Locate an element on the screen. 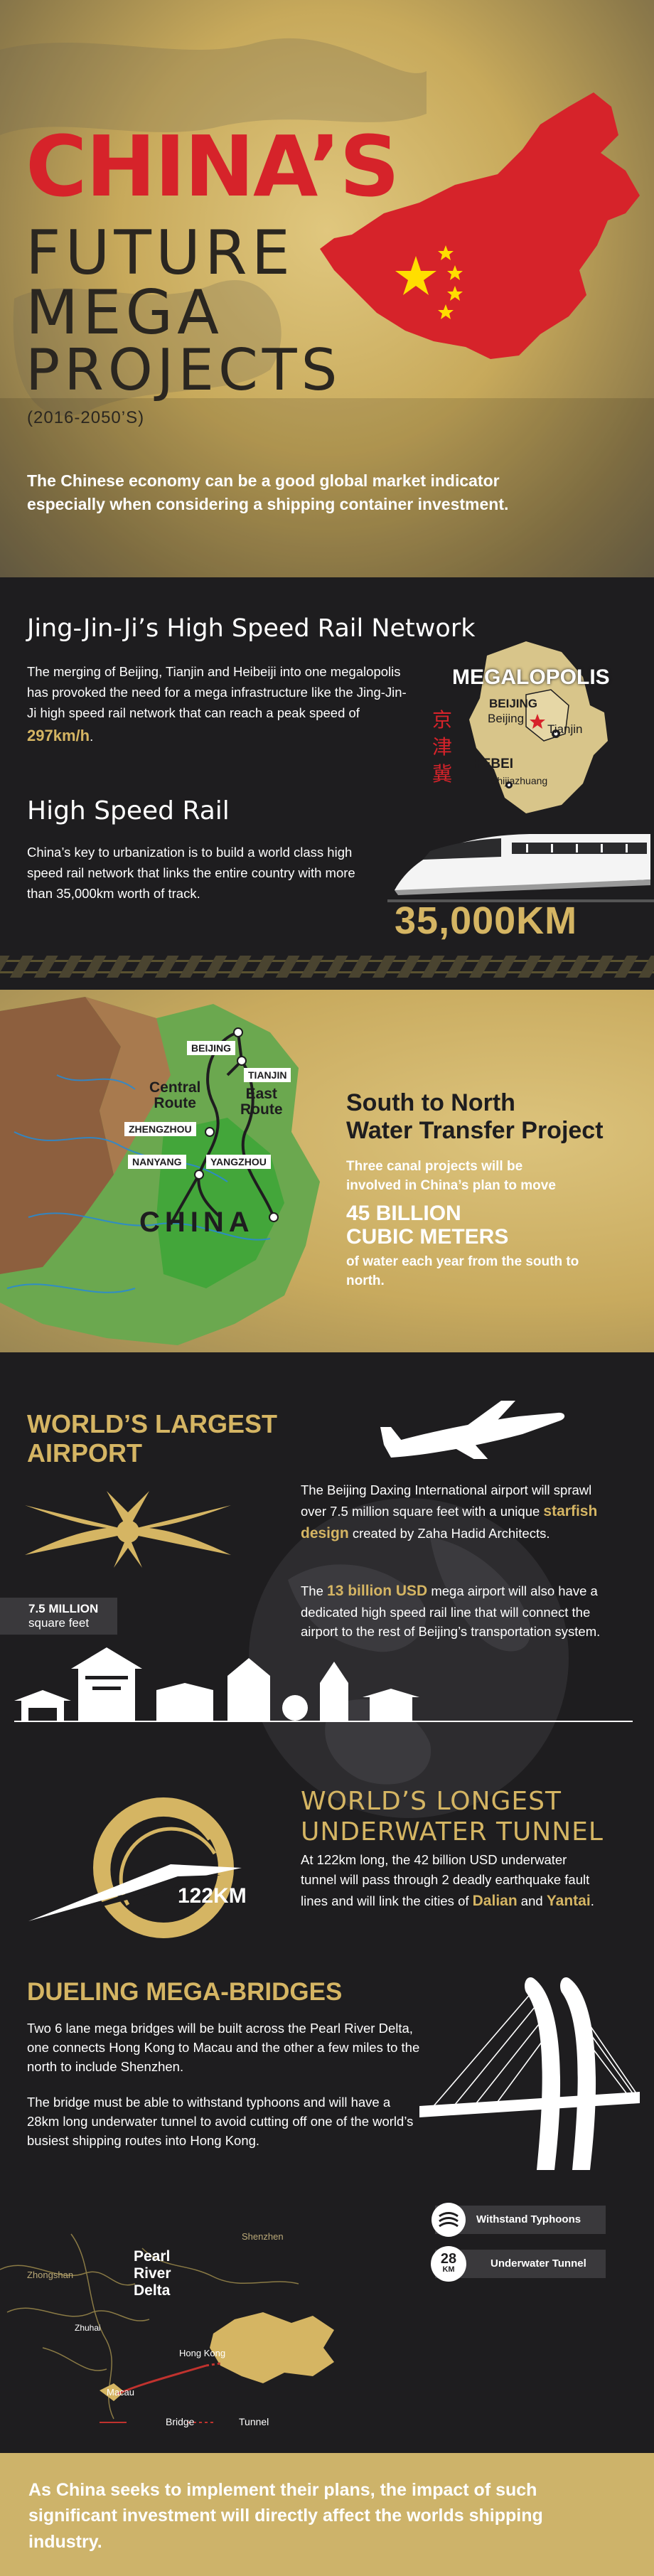 The image size is (654, 2576). map-label-hong-kong: Hong Kong is located at coordinates (202, 2353).